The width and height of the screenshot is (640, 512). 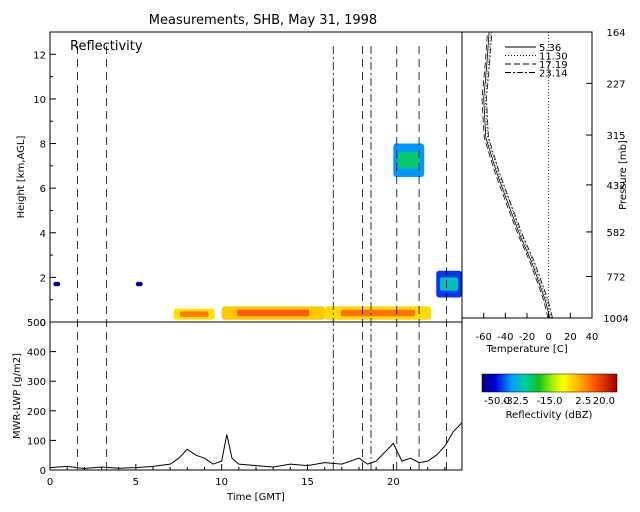 I want to click on time-tick-label: 5, so click(x=136, y=482).